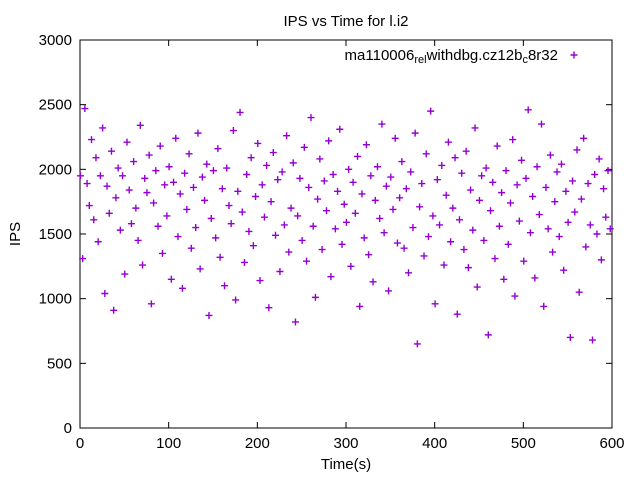 This screenshot has height=480, width=640. Describe the element at coordinates (68, 428) in the screenshot. I see `y-tick-label: 0` at that location.